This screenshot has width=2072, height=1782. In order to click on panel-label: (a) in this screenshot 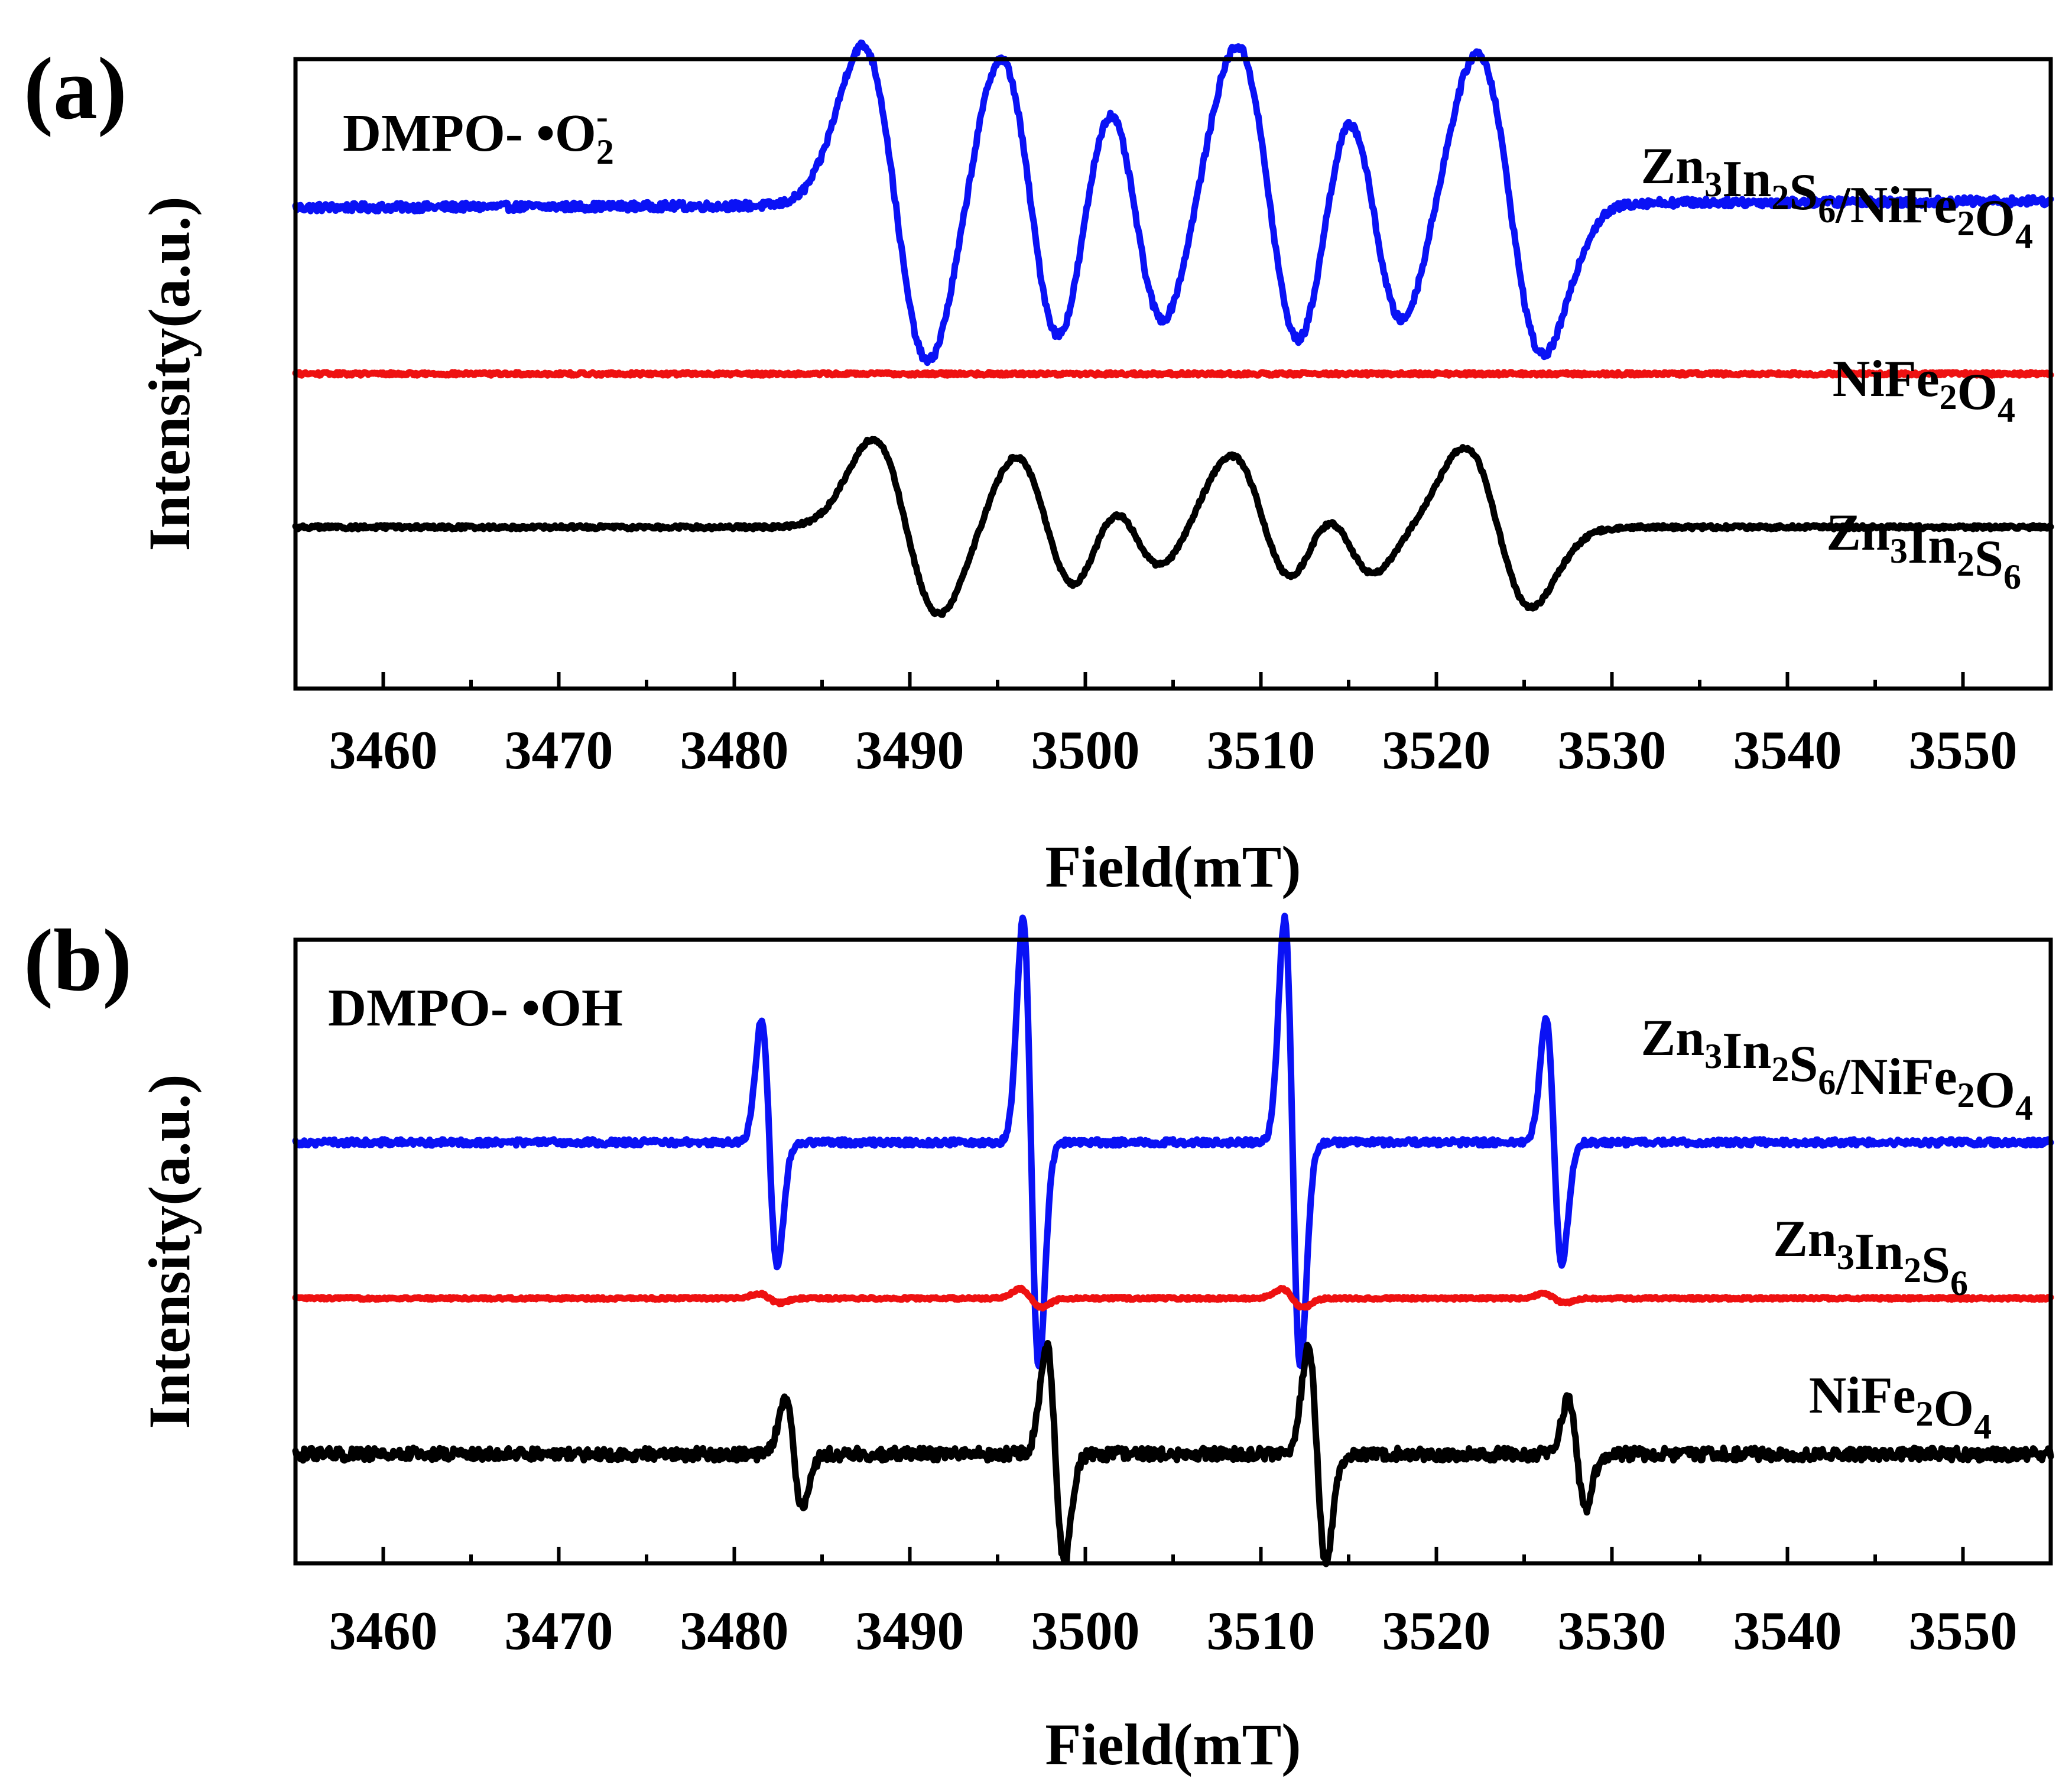, I will do `click(75, 89)`.